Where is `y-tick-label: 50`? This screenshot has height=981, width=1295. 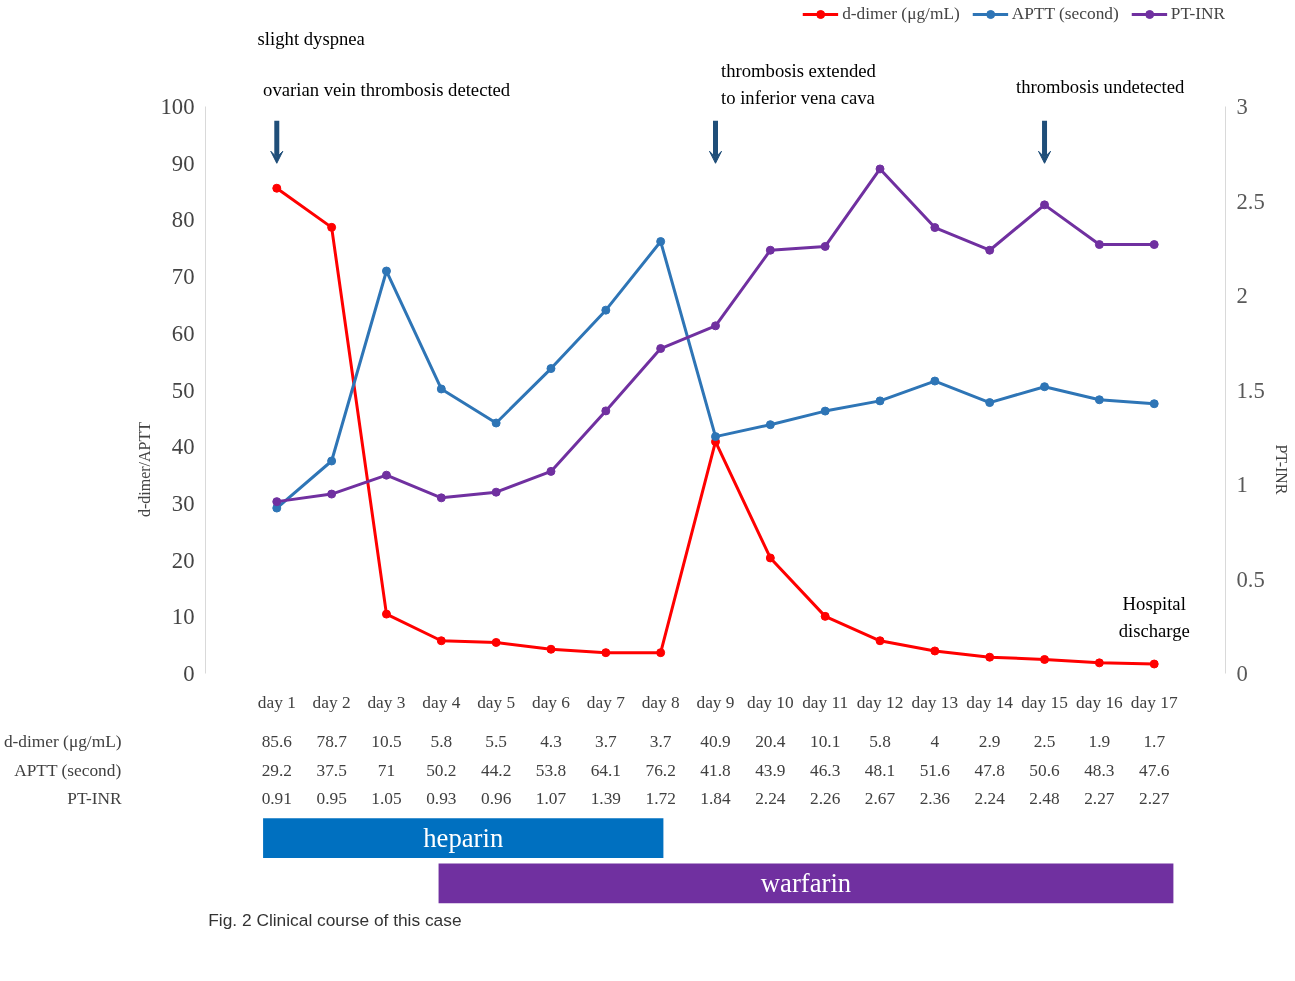
y-tick-label: 50 is located at coordinates (183, 390).